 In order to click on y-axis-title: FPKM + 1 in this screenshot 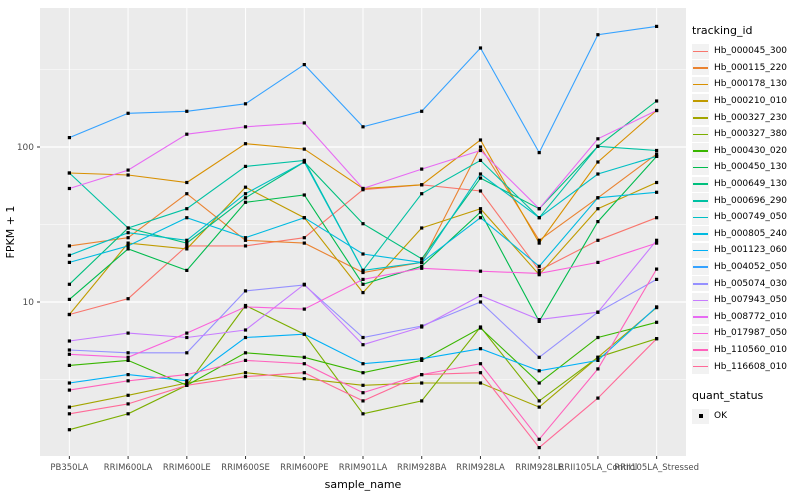, I will do `click(10, 232)`.